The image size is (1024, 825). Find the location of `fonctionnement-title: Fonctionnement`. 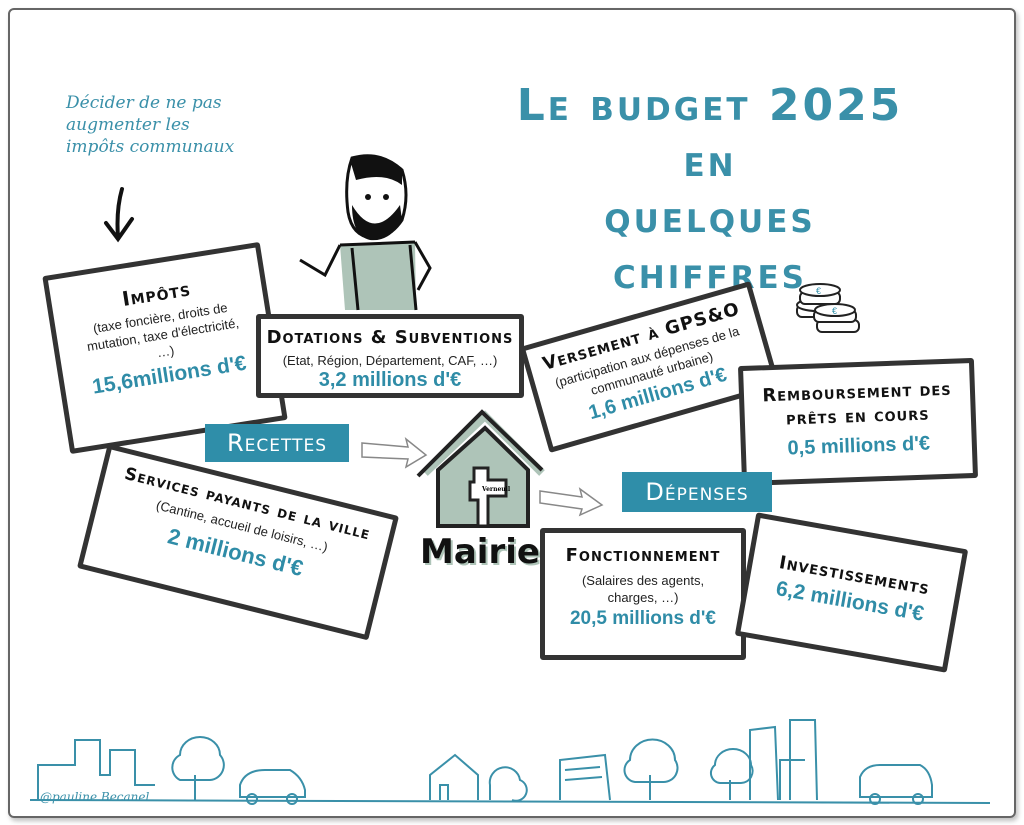

fonctionnement-title: Fonctionnement is located at coordinates (643, 555).